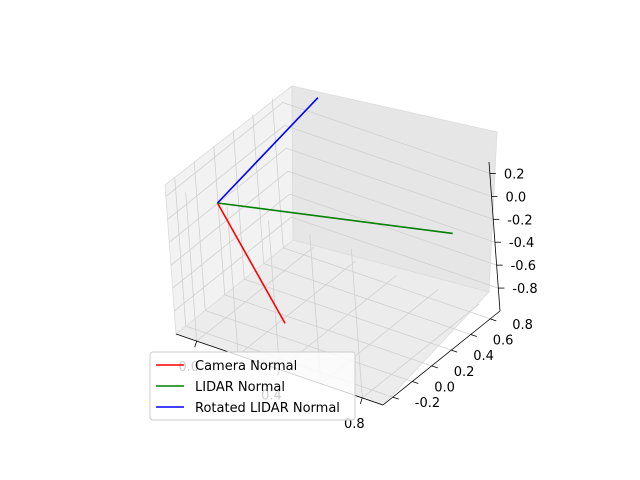  What do you see at coordinates (523, 266) in the screenshot?
I see `z-tick-label: -0.6` at bounding box center [523, 266].